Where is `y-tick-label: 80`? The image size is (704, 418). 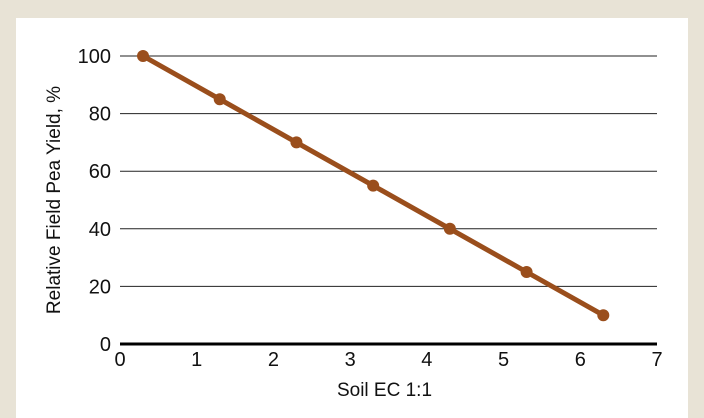 y-tick-label: 80 is located at coordinates (100, 115).